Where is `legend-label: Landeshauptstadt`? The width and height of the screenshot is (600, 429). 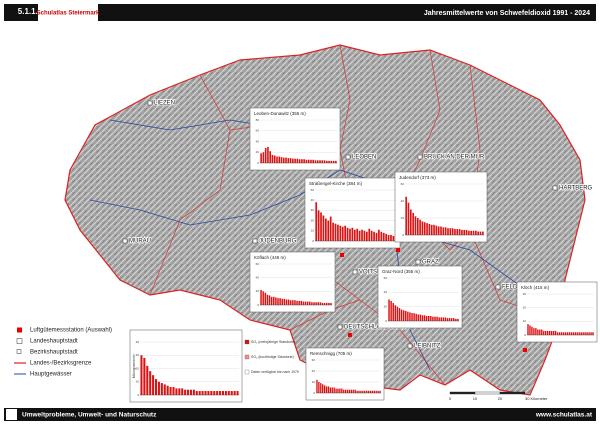
legend-label: Landeshauptstadt is located at coordinates (54, 342).